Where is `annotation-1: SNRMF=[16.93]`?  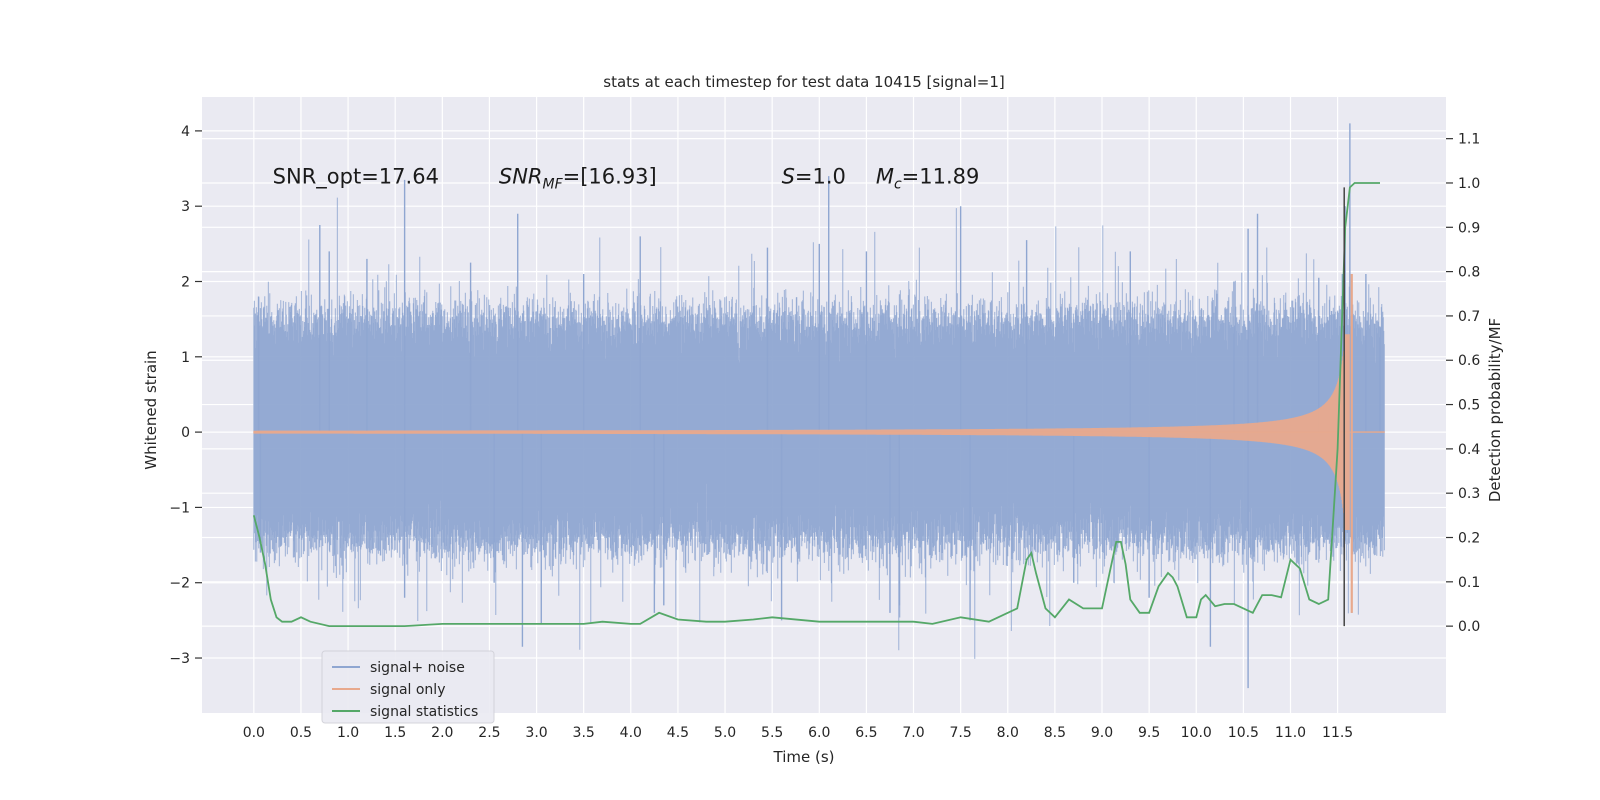
annotation-1: SNRMF=[16.93] is located at coordinates (578, 179).